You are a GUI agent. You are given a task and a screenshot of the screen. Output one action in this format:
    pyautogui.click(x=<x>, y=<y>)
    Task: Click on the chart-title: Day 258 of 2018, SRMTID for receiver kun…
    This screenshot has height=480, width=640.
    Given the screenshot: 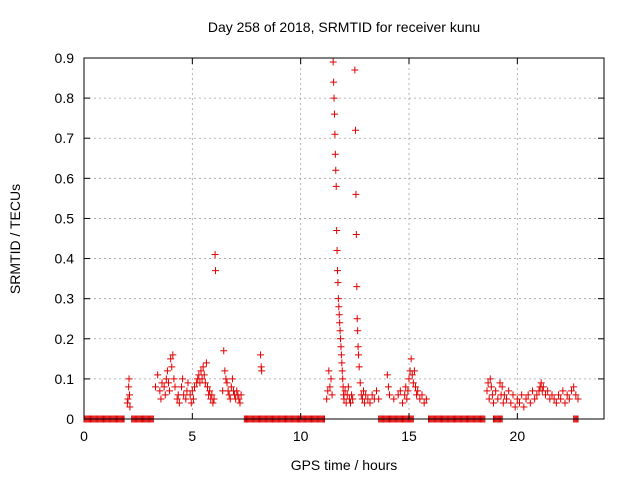 What is the action you would take?
    pyautogui.click(x=344, y=27)
    